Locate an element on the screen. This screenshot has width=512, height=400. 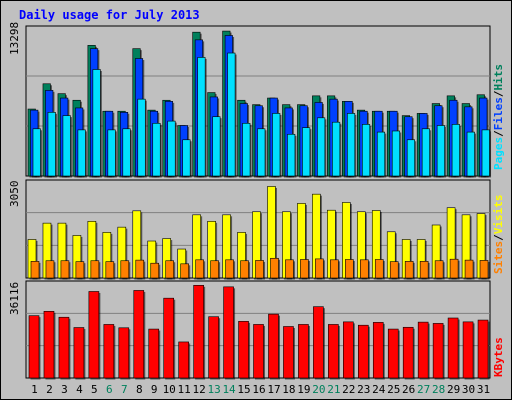
day-label: 3 is located at coordinates (64, 389).